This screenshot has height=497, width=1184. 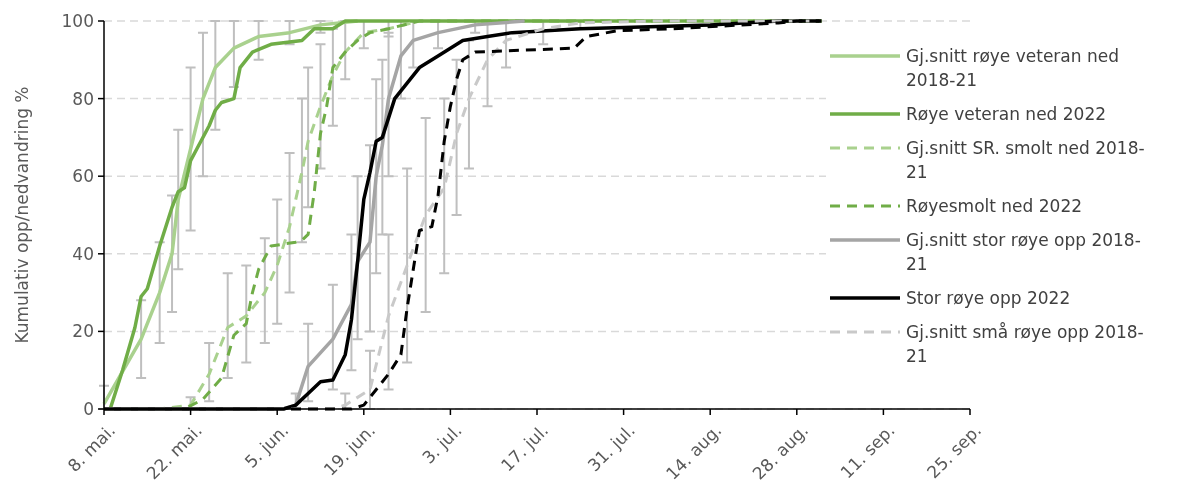 I want to click on x-tick-label: 5. jun., so click(x=266, y=446).